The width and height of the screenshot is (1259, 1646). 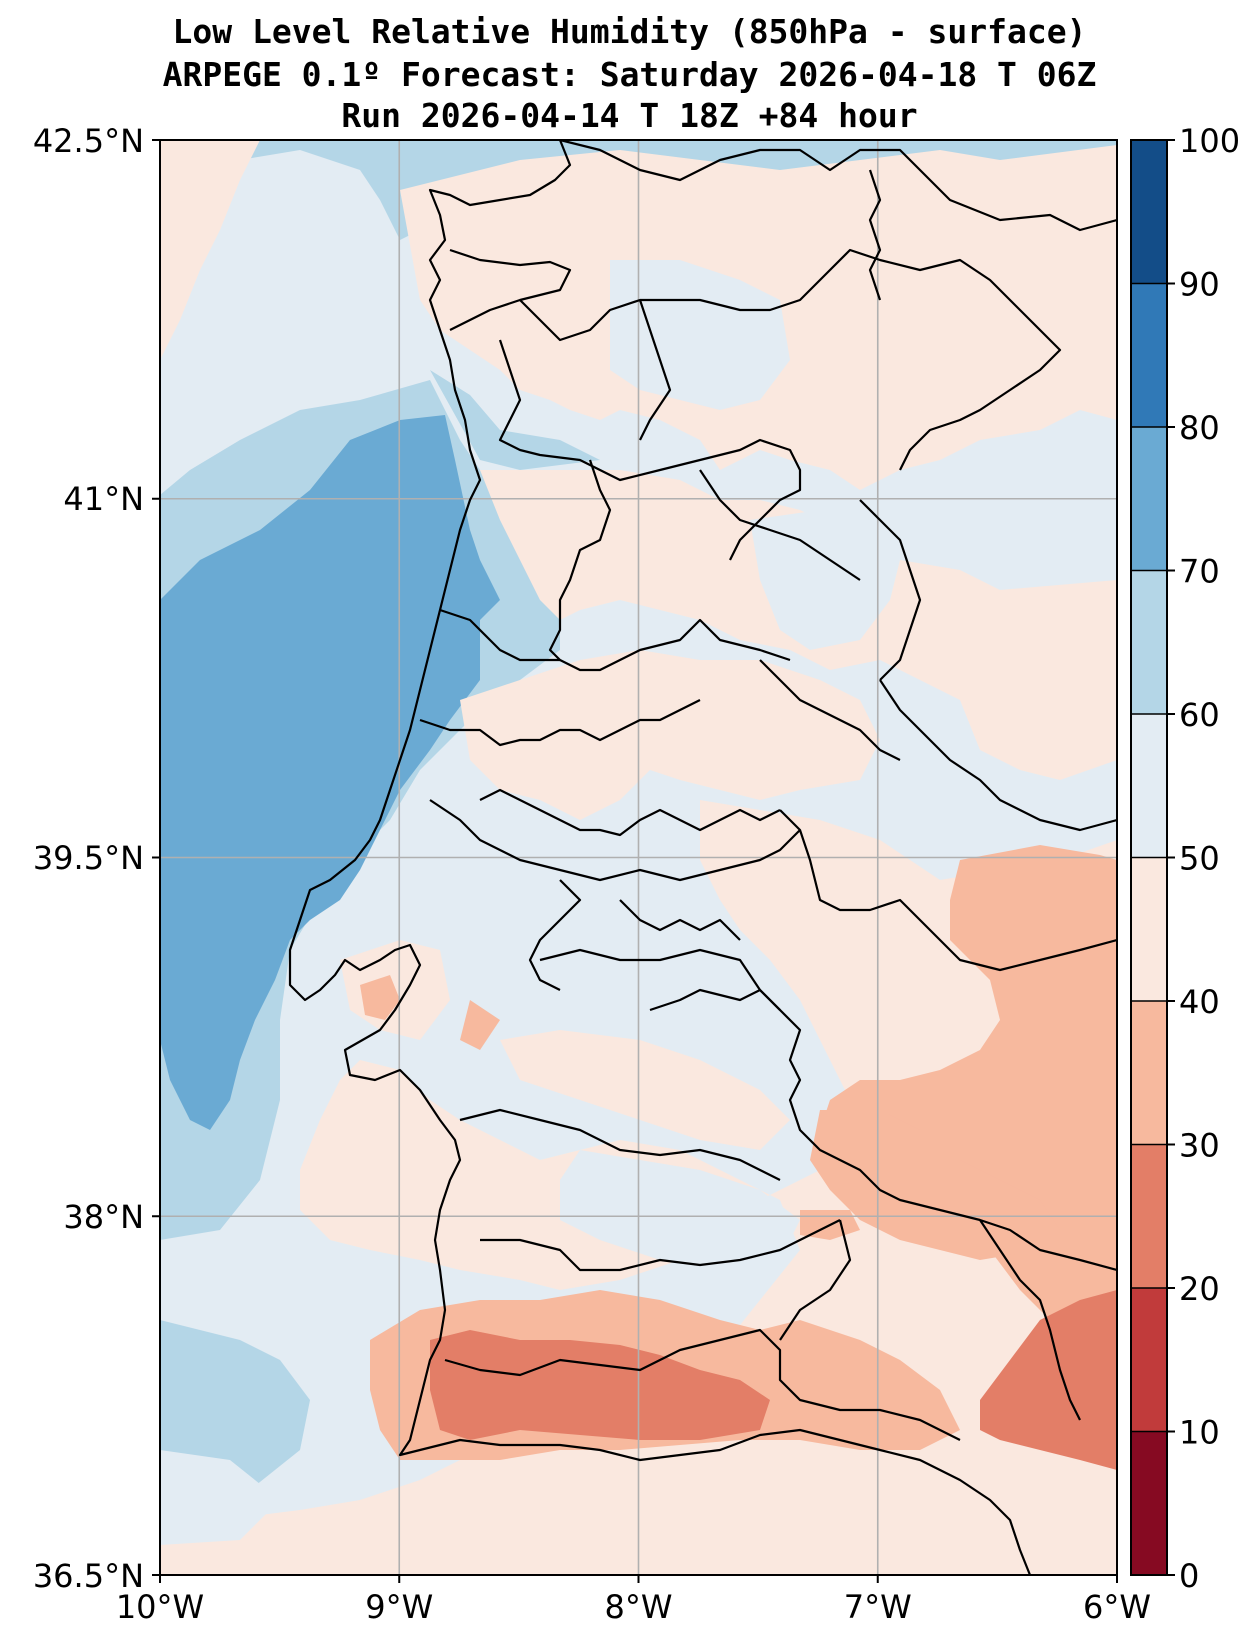 I want to click on vila-real-inner-line, so click(x=655, y=370).